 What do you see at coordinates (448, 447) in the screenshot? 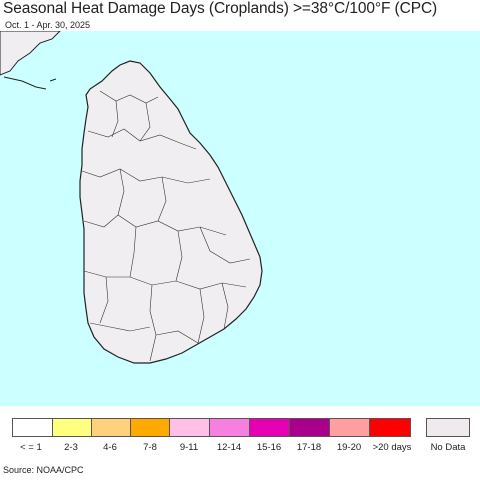
I see `legend-label-no-data: No Data` at bounding box center [448, 447].